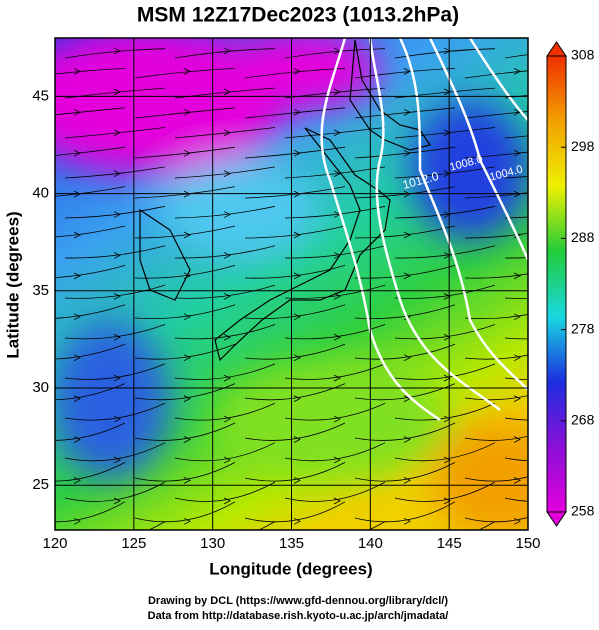 This screenshot has height=630, width=599. I want to click on x-tick-label: 145, so click(449, 543).